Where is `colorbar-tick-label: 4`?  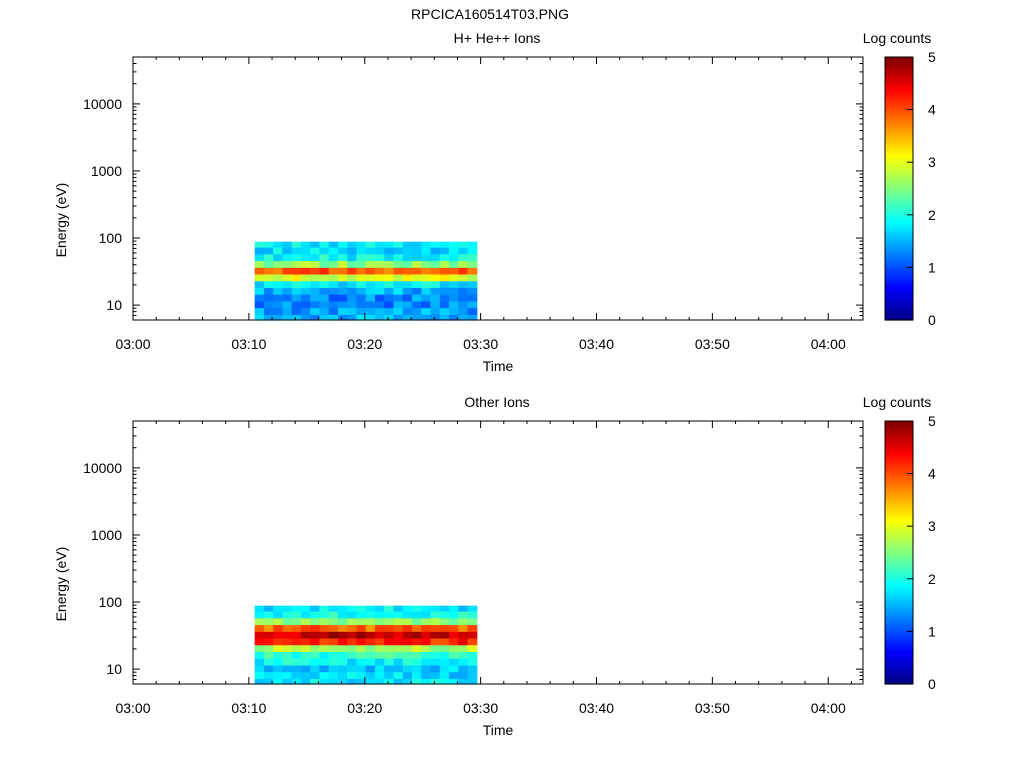
colorbar-tick-label: 4 is located at coordinates (932, 474).